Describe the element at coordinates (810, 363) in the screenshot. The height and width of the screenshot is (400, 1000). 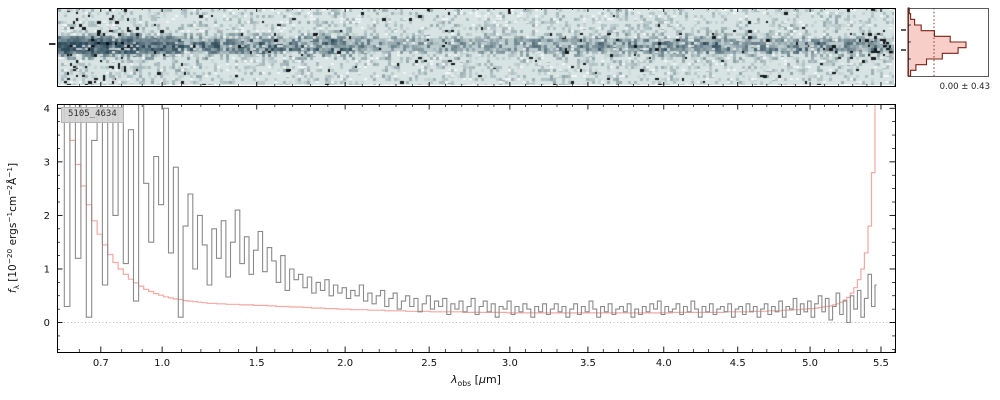
I see `x-tick-label: 5.0` at that location.